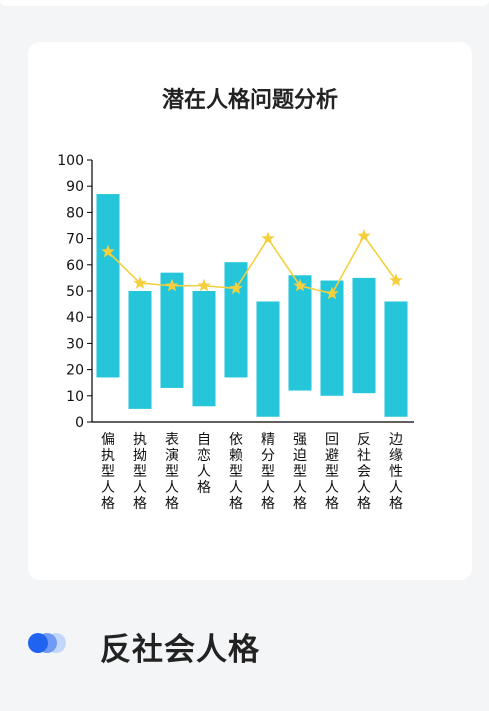 The width and height of the screenshot is (489, 711). What do you see at coordinates (75, 187) in the screenshot?
I see `y-tick-label: 90` at bounding box center [75, 187].